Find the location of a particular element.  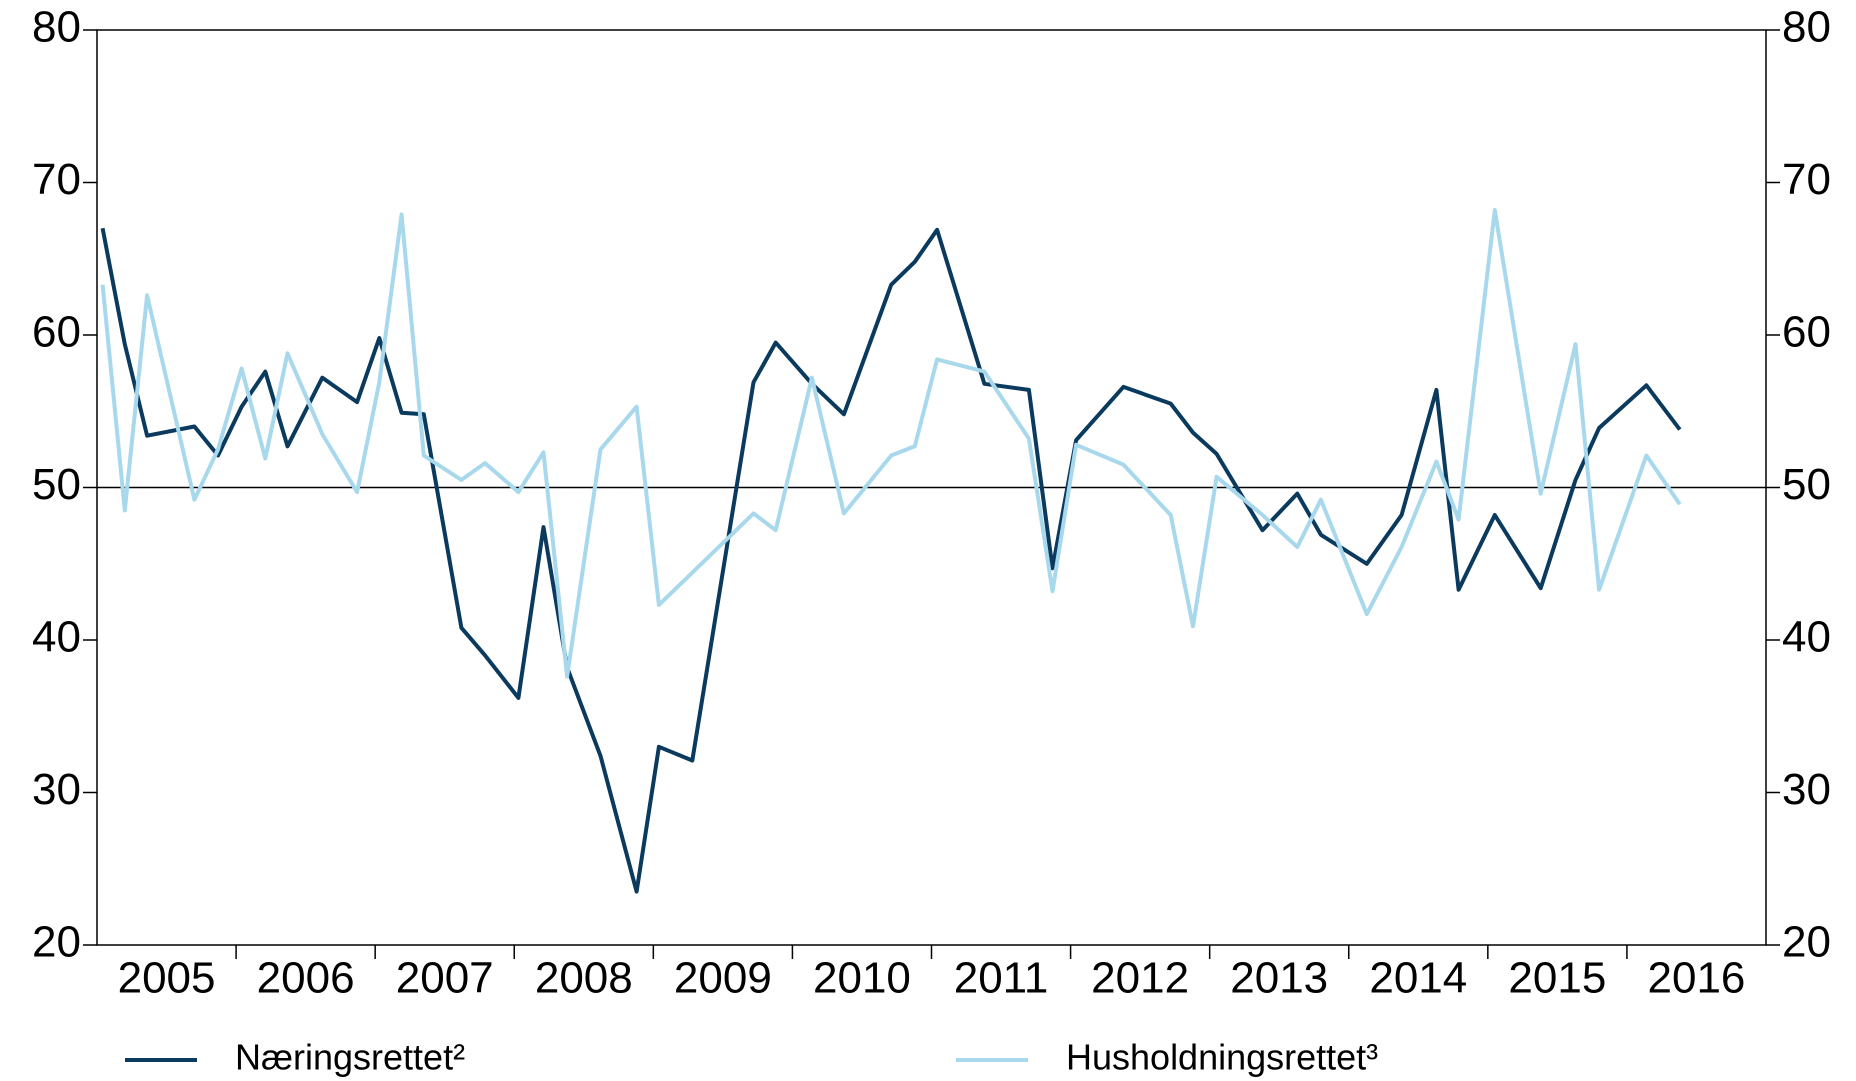

x-tick-label: 2008 is located at coordinates (584, 978).